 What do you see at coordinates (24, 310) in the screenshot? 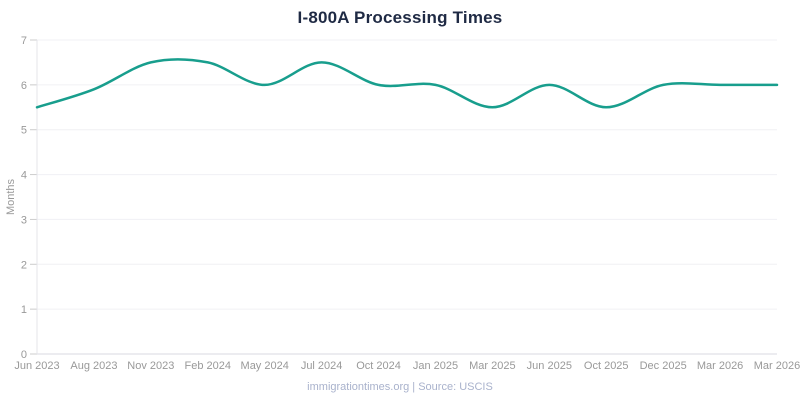
I see `y-axis-tick-label: 1` at bounding box center [24, 310].